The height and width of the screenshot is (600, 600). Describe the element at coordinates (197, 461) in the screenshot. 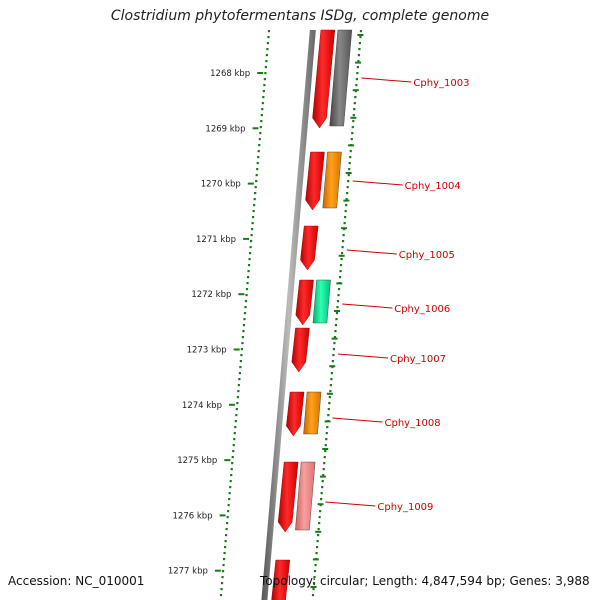

I see `ruler-label: 1275 kbp` at that location.